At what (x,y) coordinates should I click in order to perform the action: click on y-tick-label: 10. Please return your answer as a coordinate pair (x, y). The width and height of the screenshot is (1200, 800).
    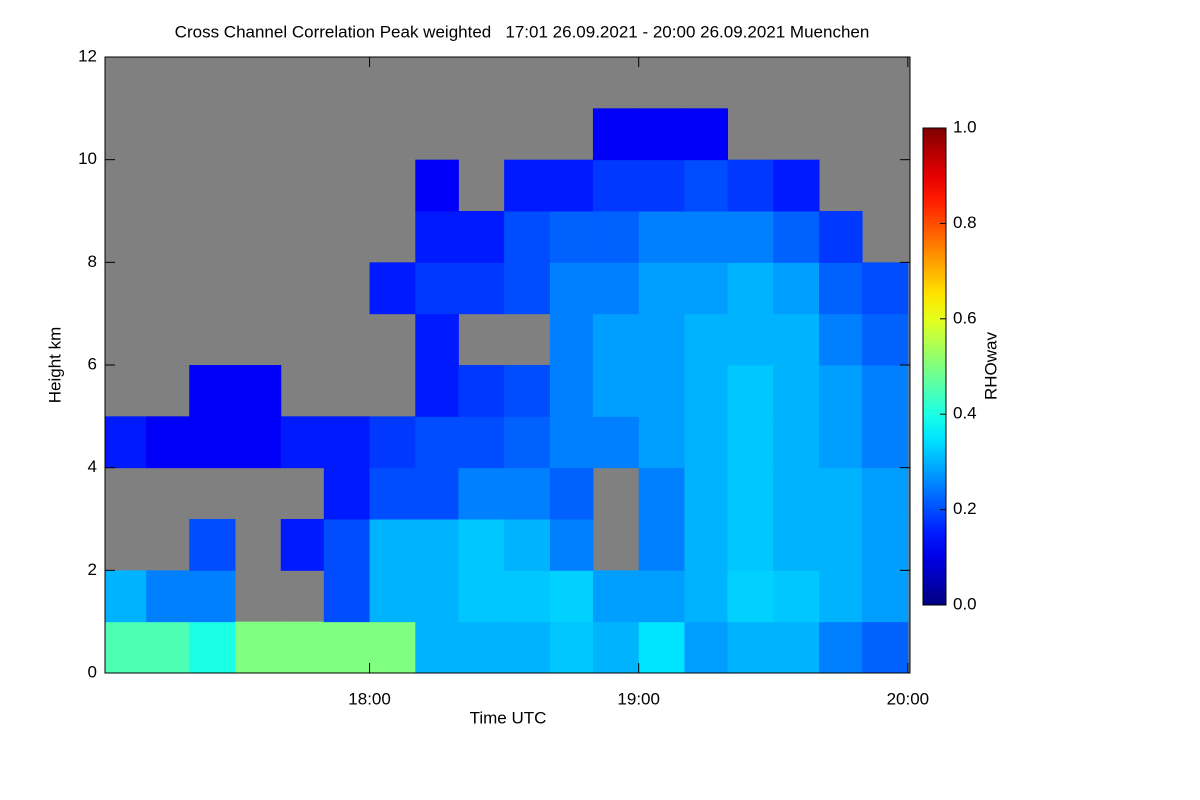
    Looking at the image, I should click on (87, 158).